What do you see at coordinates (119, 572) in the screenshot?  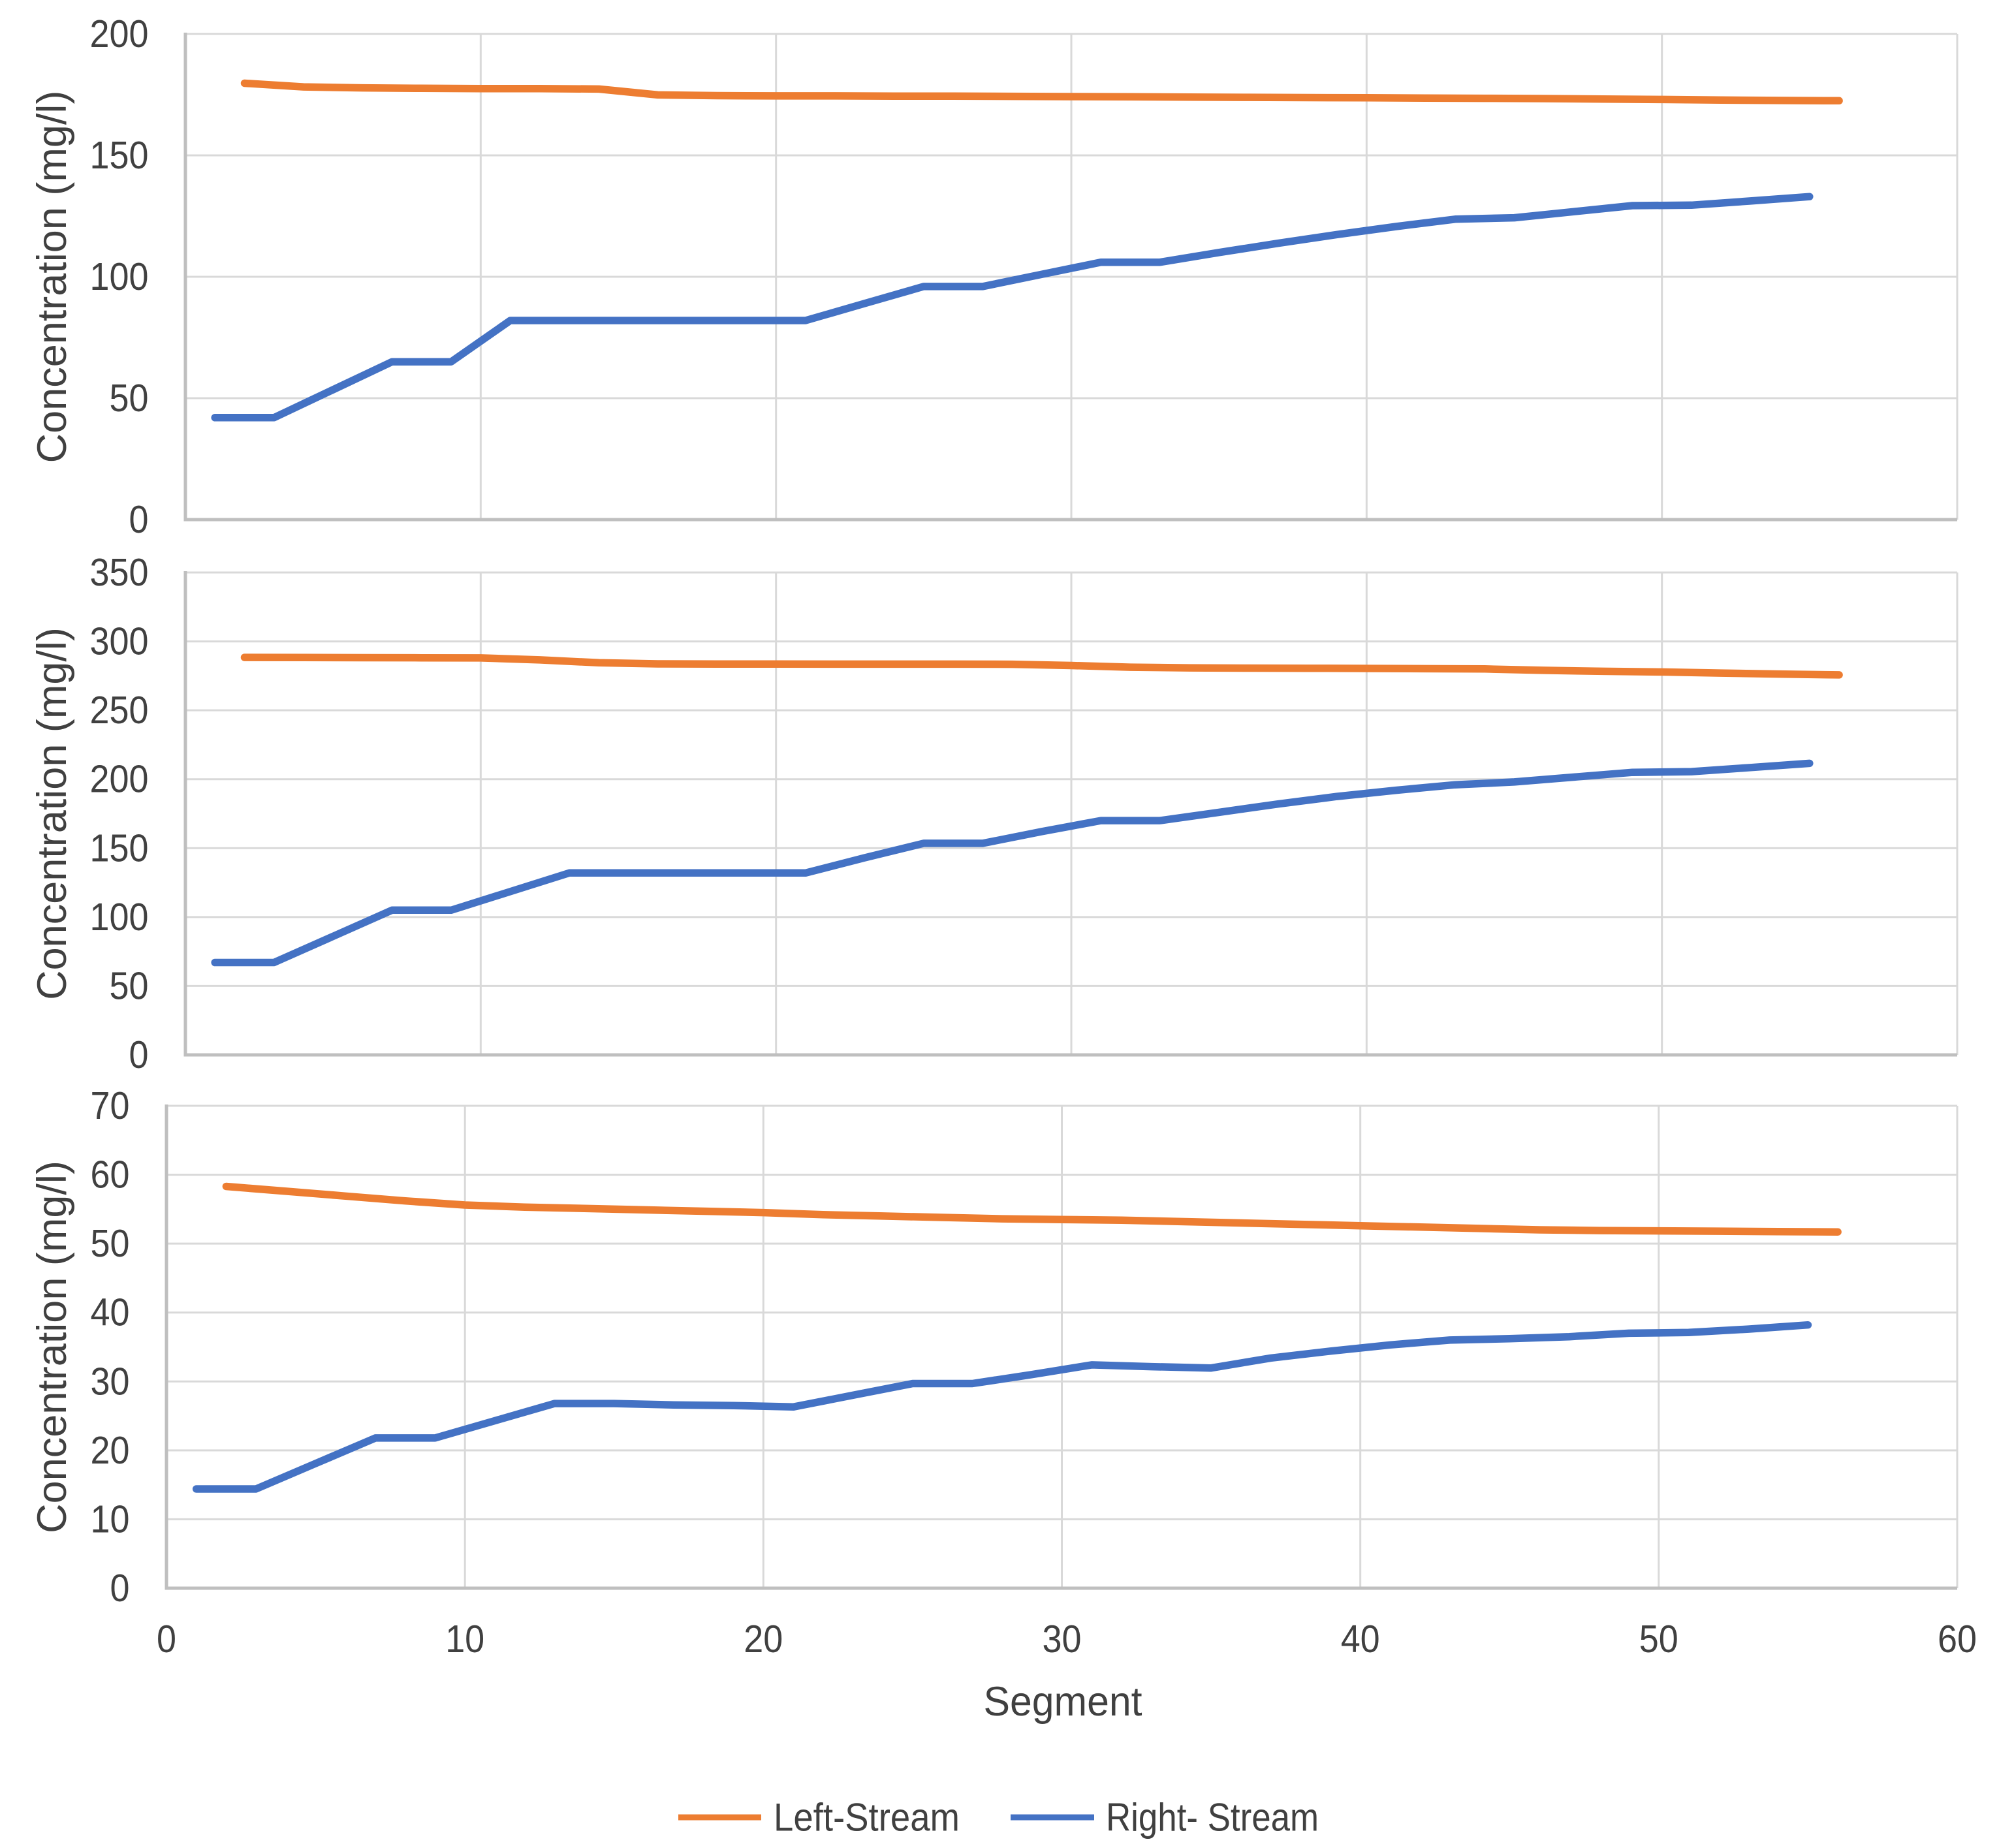 I see `svg-text: 350` at bounding box center [119, 572].